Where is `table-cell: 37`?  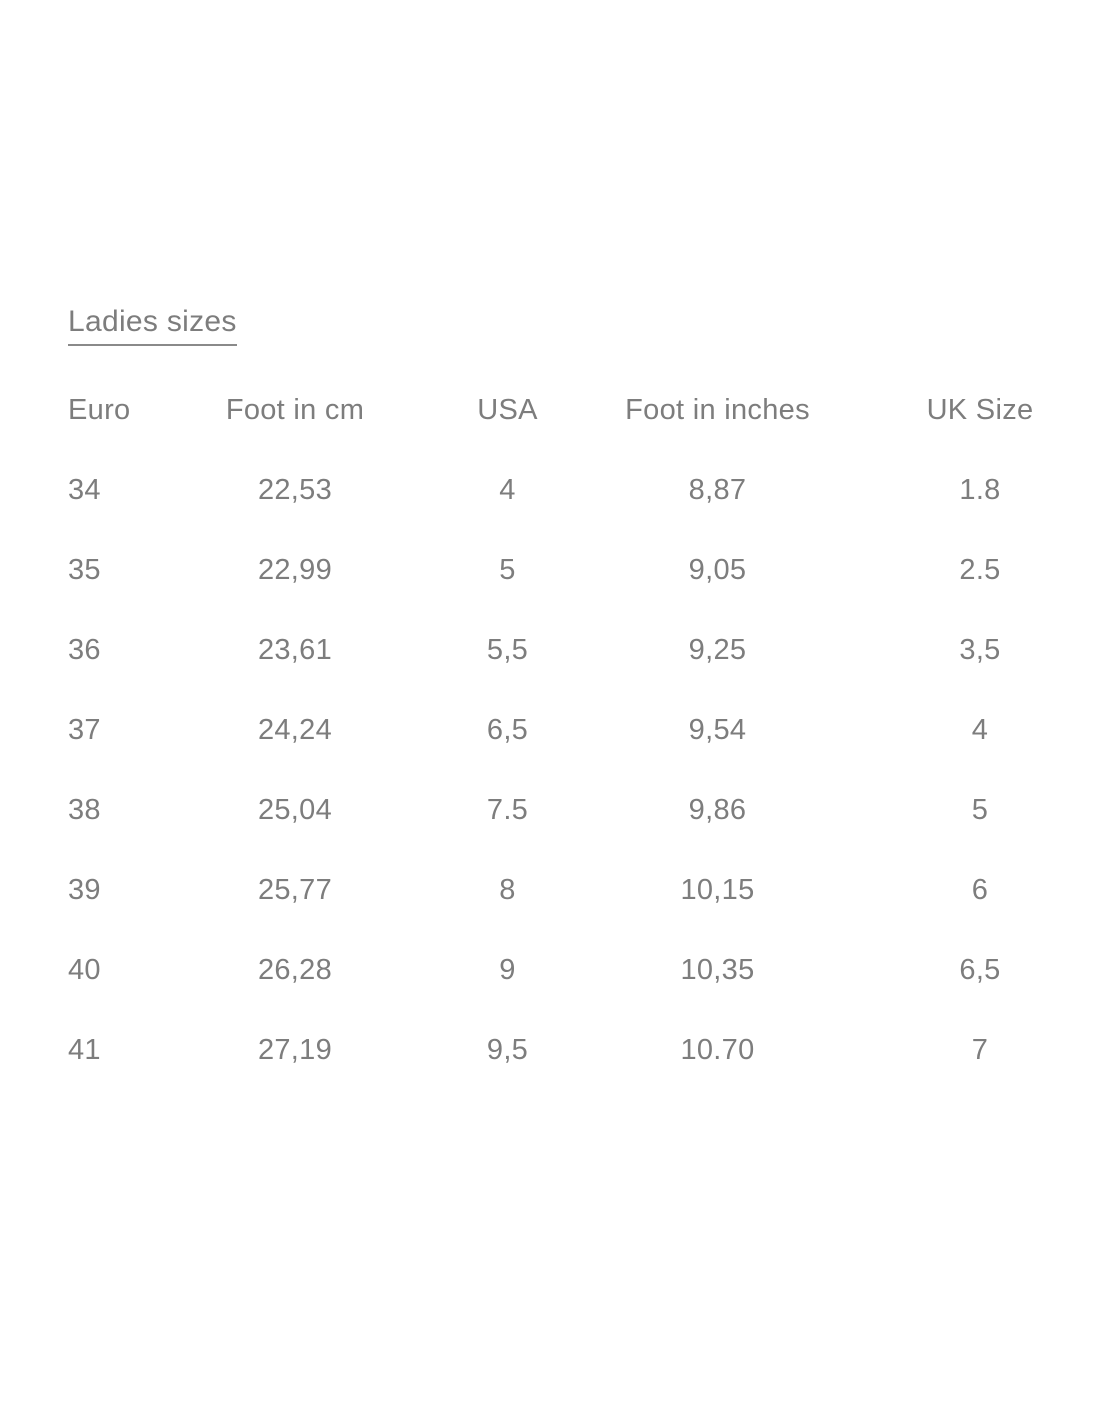
table-cell: 37 is located at coordinates (84, 729).